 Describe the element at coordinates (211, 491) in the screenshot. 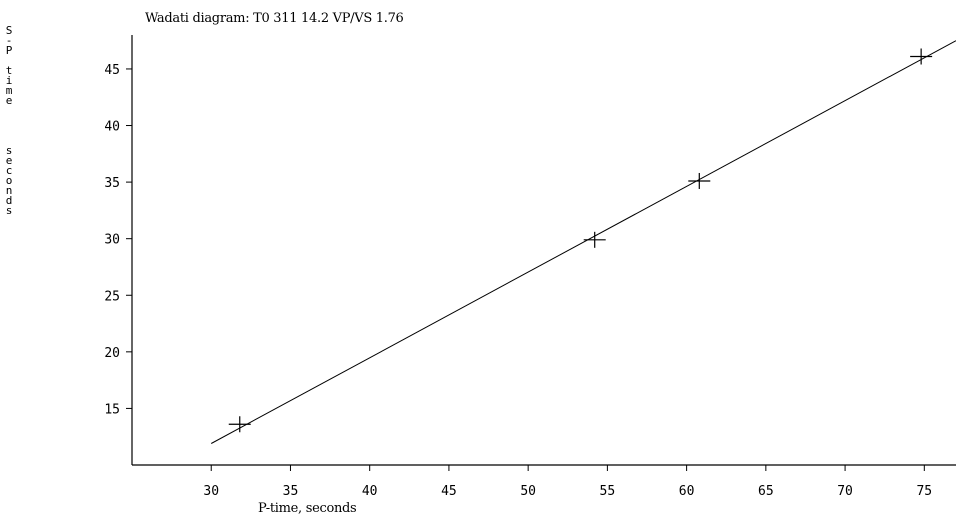

I see `x-tick-label: 30` at that location.